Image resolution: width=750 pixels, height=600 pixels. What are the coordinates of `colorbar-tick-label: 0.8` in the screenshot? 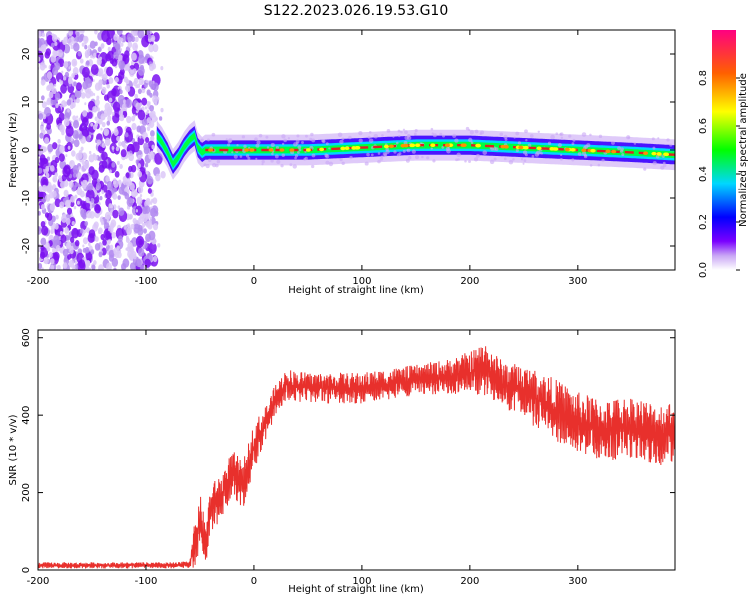 It's located at (703, 78).